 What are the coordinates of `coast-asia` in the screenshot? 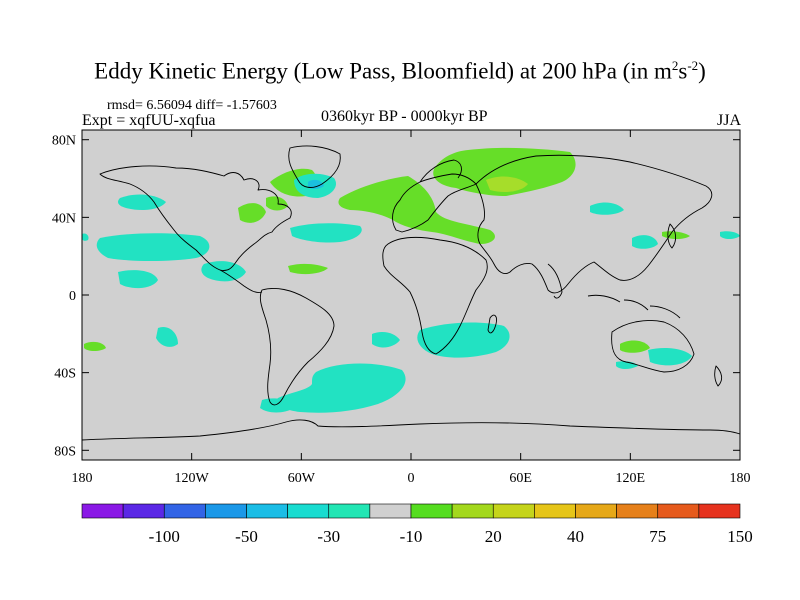 It's located at (594, 224).